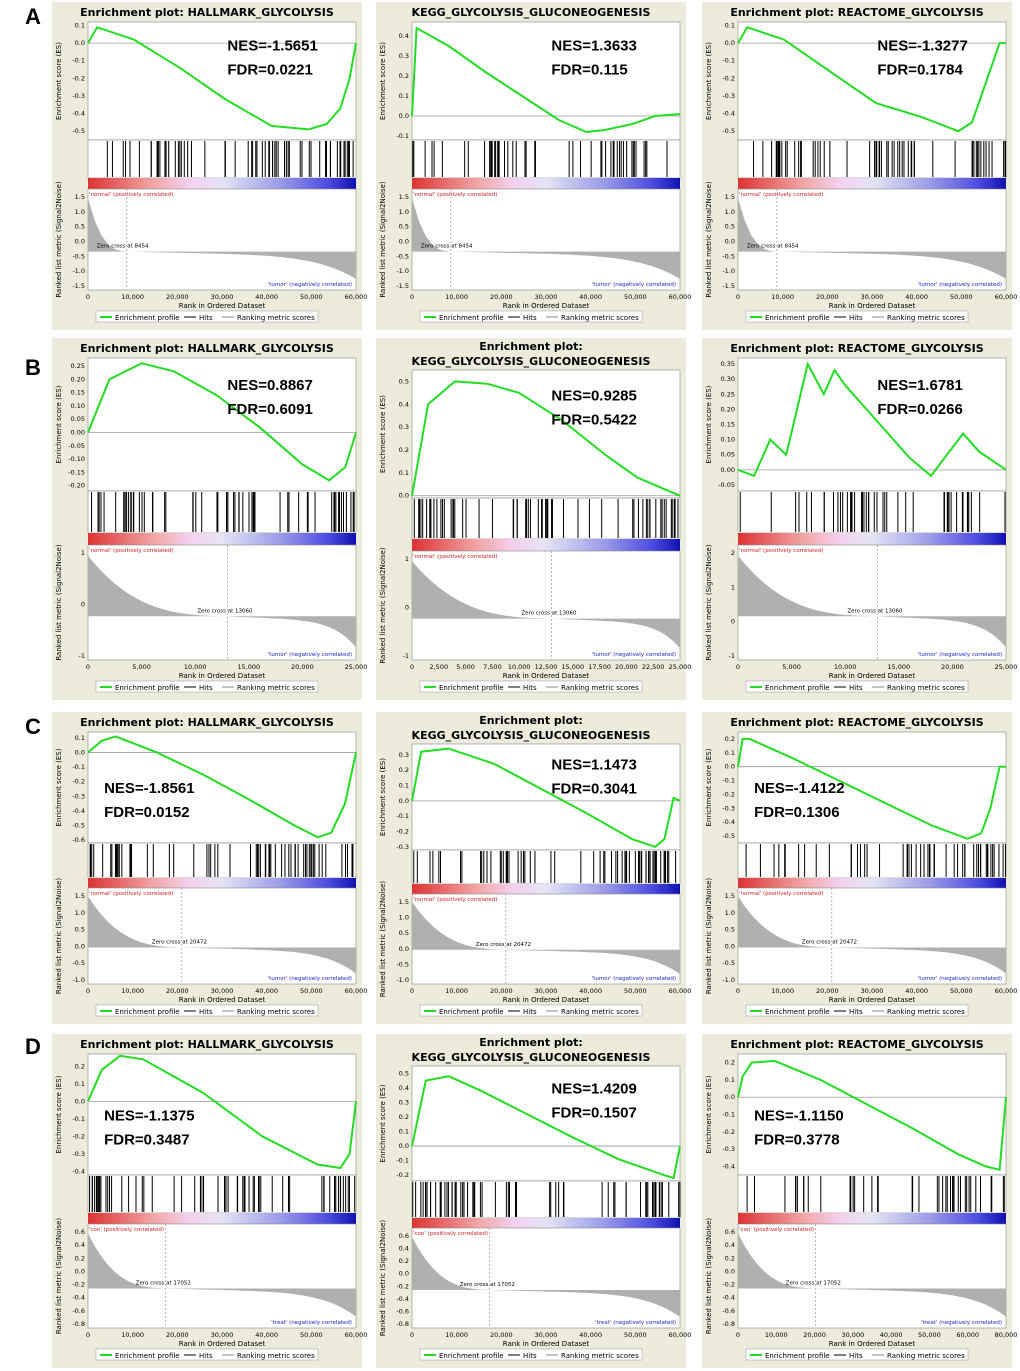 The height and width of the screenshot is (1371, 1020). What do you see at coordinates (78, 271) in the screenshot?
I see `metric-tick-label: -1.0` at bounding box center [78, 271].